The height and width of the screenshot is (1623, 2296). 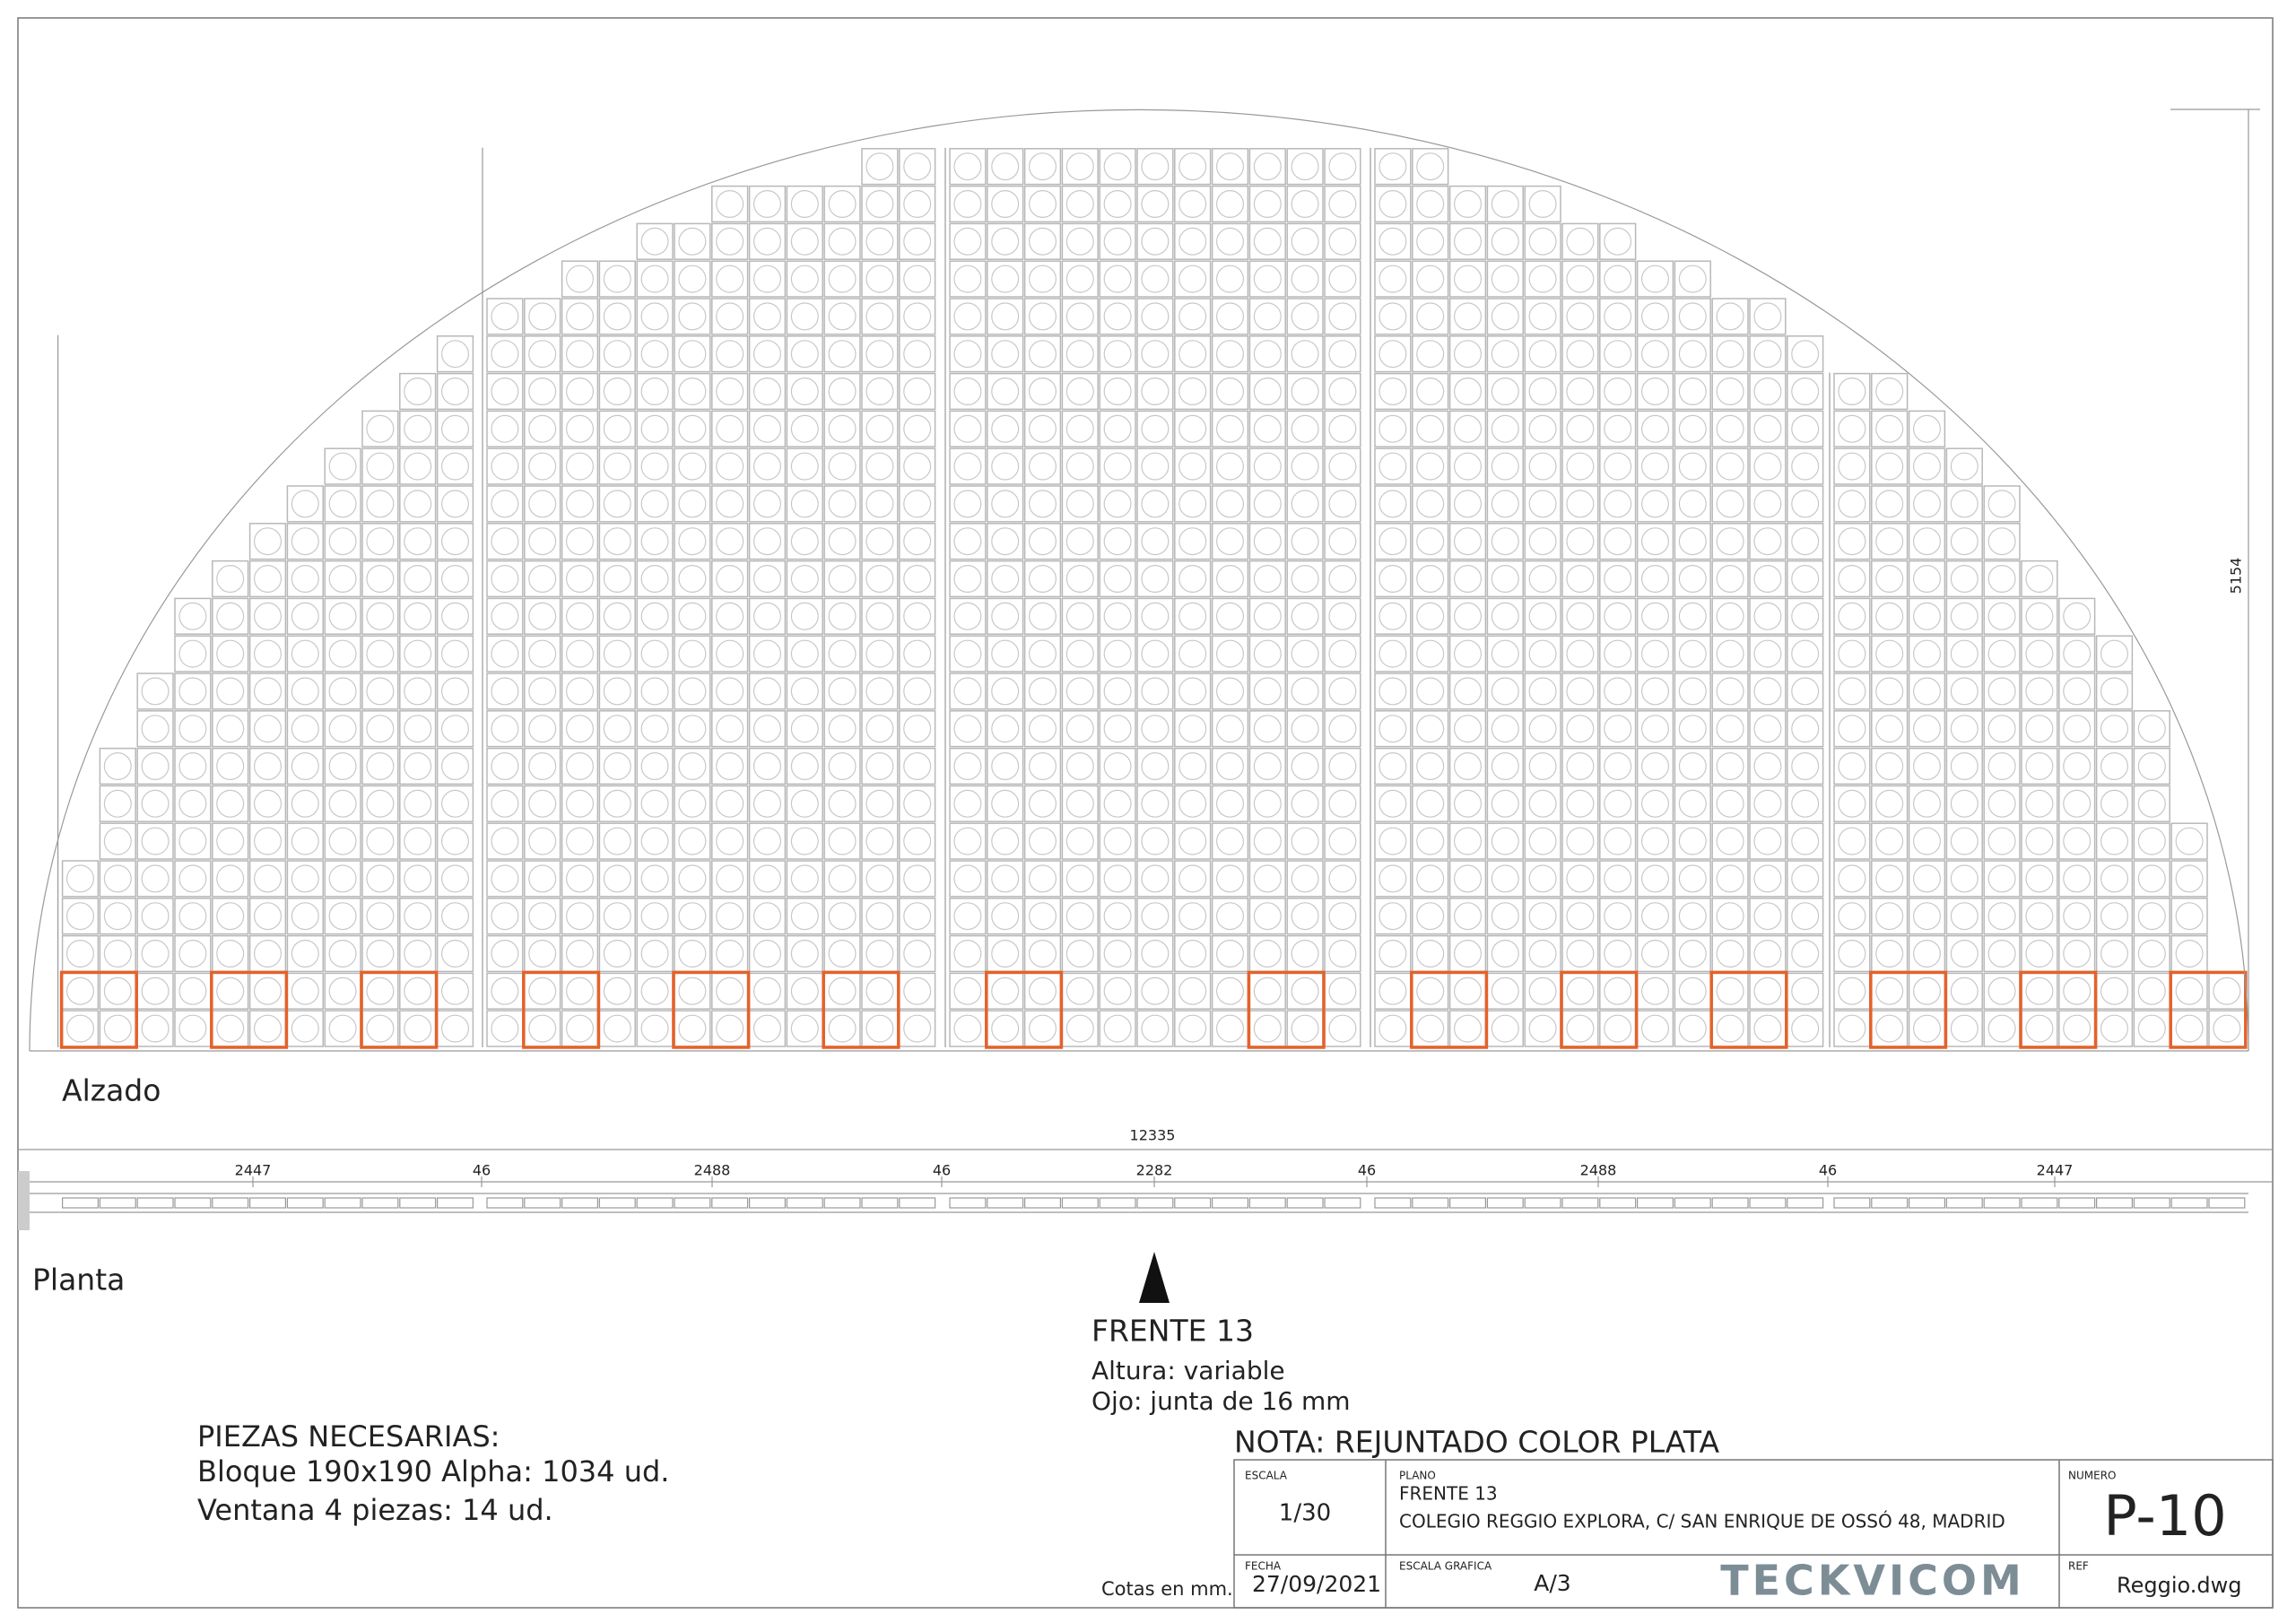 I want to click on plan-block, so click(x=1730, y=1203).